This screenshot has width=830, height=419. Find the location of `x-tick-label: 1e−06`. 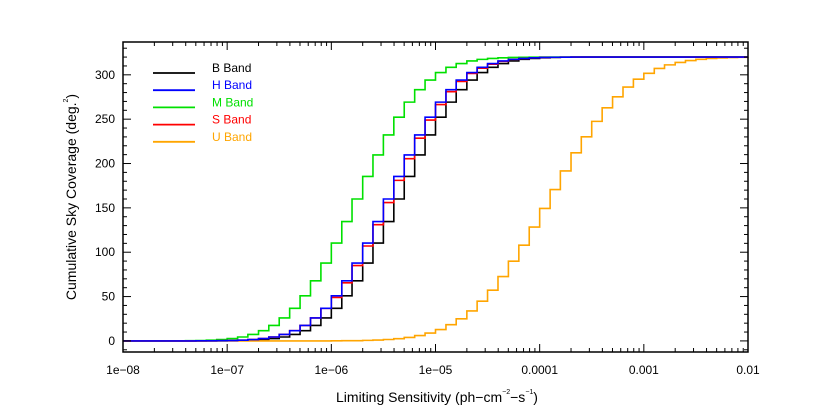

x-tick-label: 1e−06 is located at coordinates (331, 370).